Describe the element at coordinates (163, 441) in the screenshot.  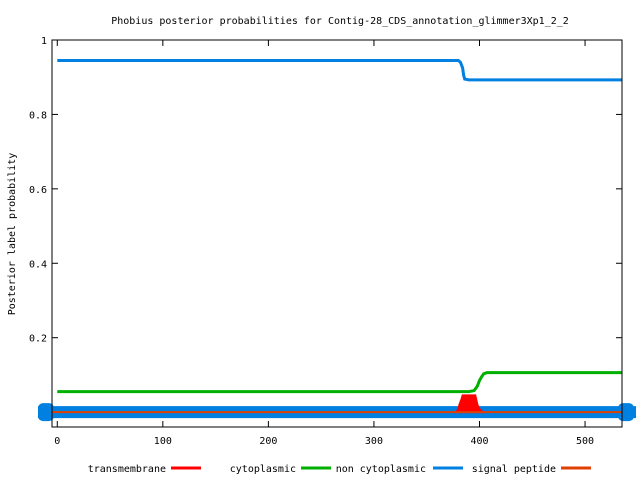
I see `x-tick-label: 100` at that location.